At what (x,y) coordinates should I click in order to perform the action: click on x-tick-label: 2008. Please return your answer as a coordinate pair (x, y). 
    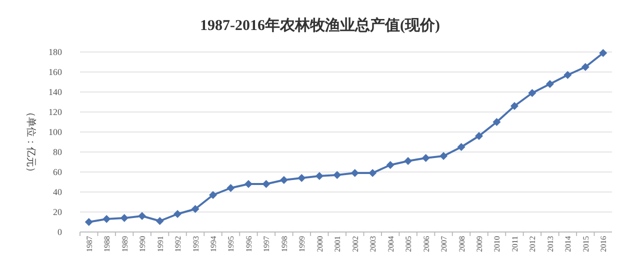
    Looking at the image, I should click on (461, 244).